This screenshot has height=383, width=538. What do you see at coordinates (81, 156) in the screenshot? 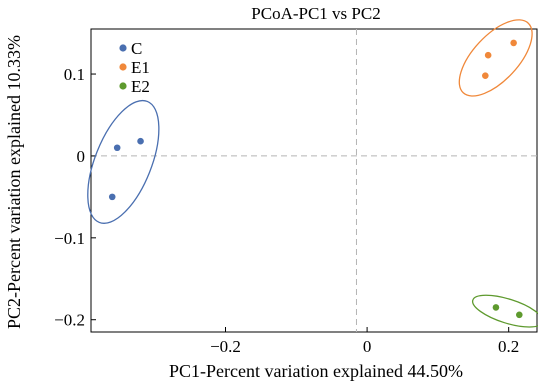
I see `y-tick-label: 0` at bounding box center [81, 156].